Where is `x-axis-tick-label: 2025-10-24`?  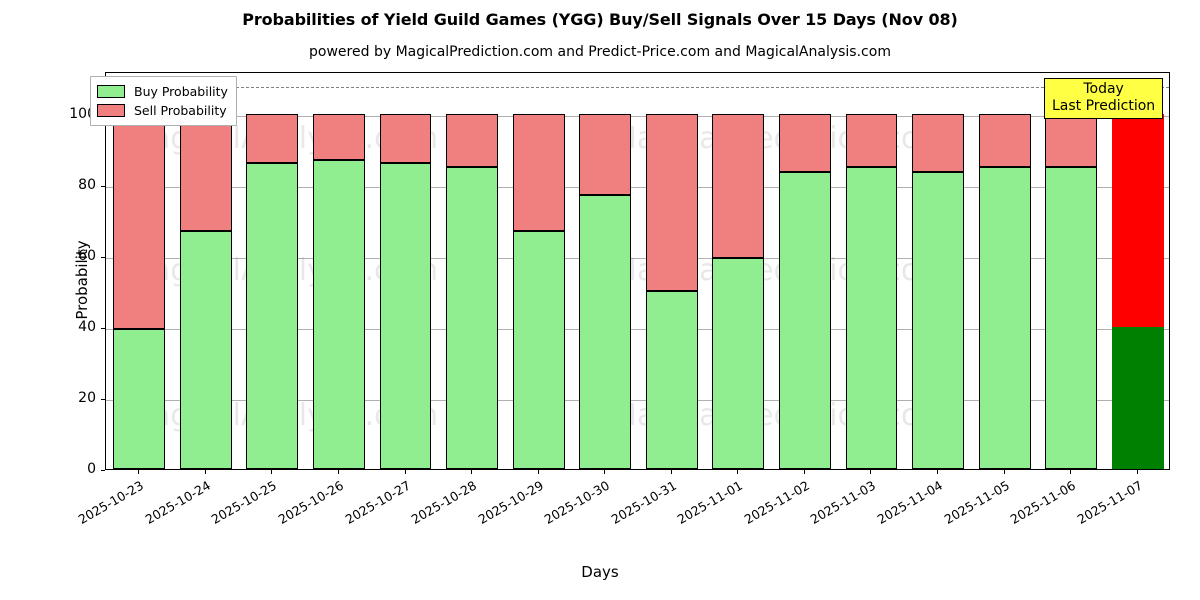 x-axis-tick-label: 2025-10-24 is located at coordinates (177, 502).